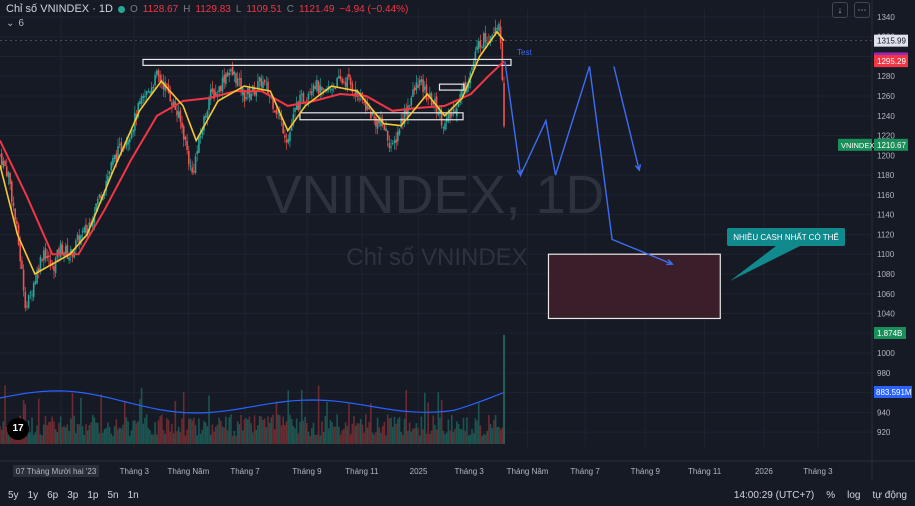  I want to click on volume-ma-tag-bg, so click(893, 392).